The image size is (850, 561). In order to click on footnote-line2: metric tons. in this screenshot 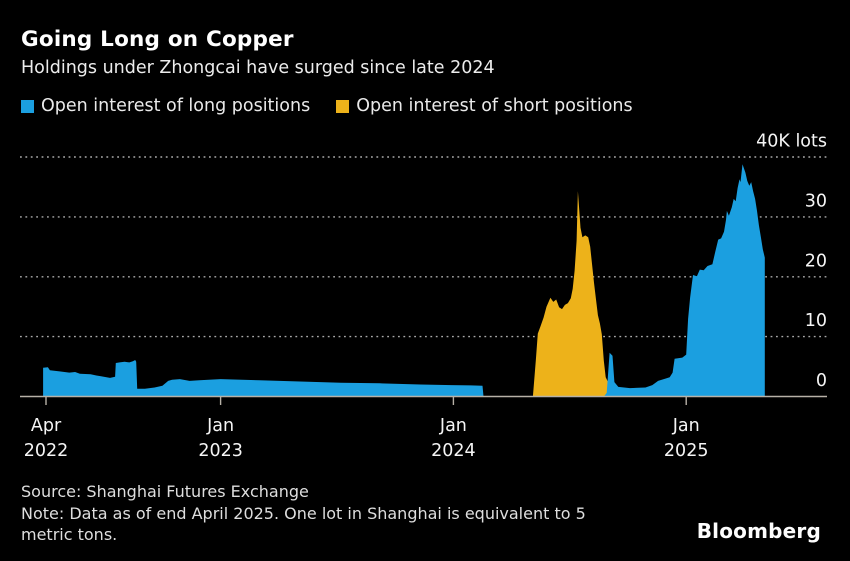, I will do `click(69, 534)`.